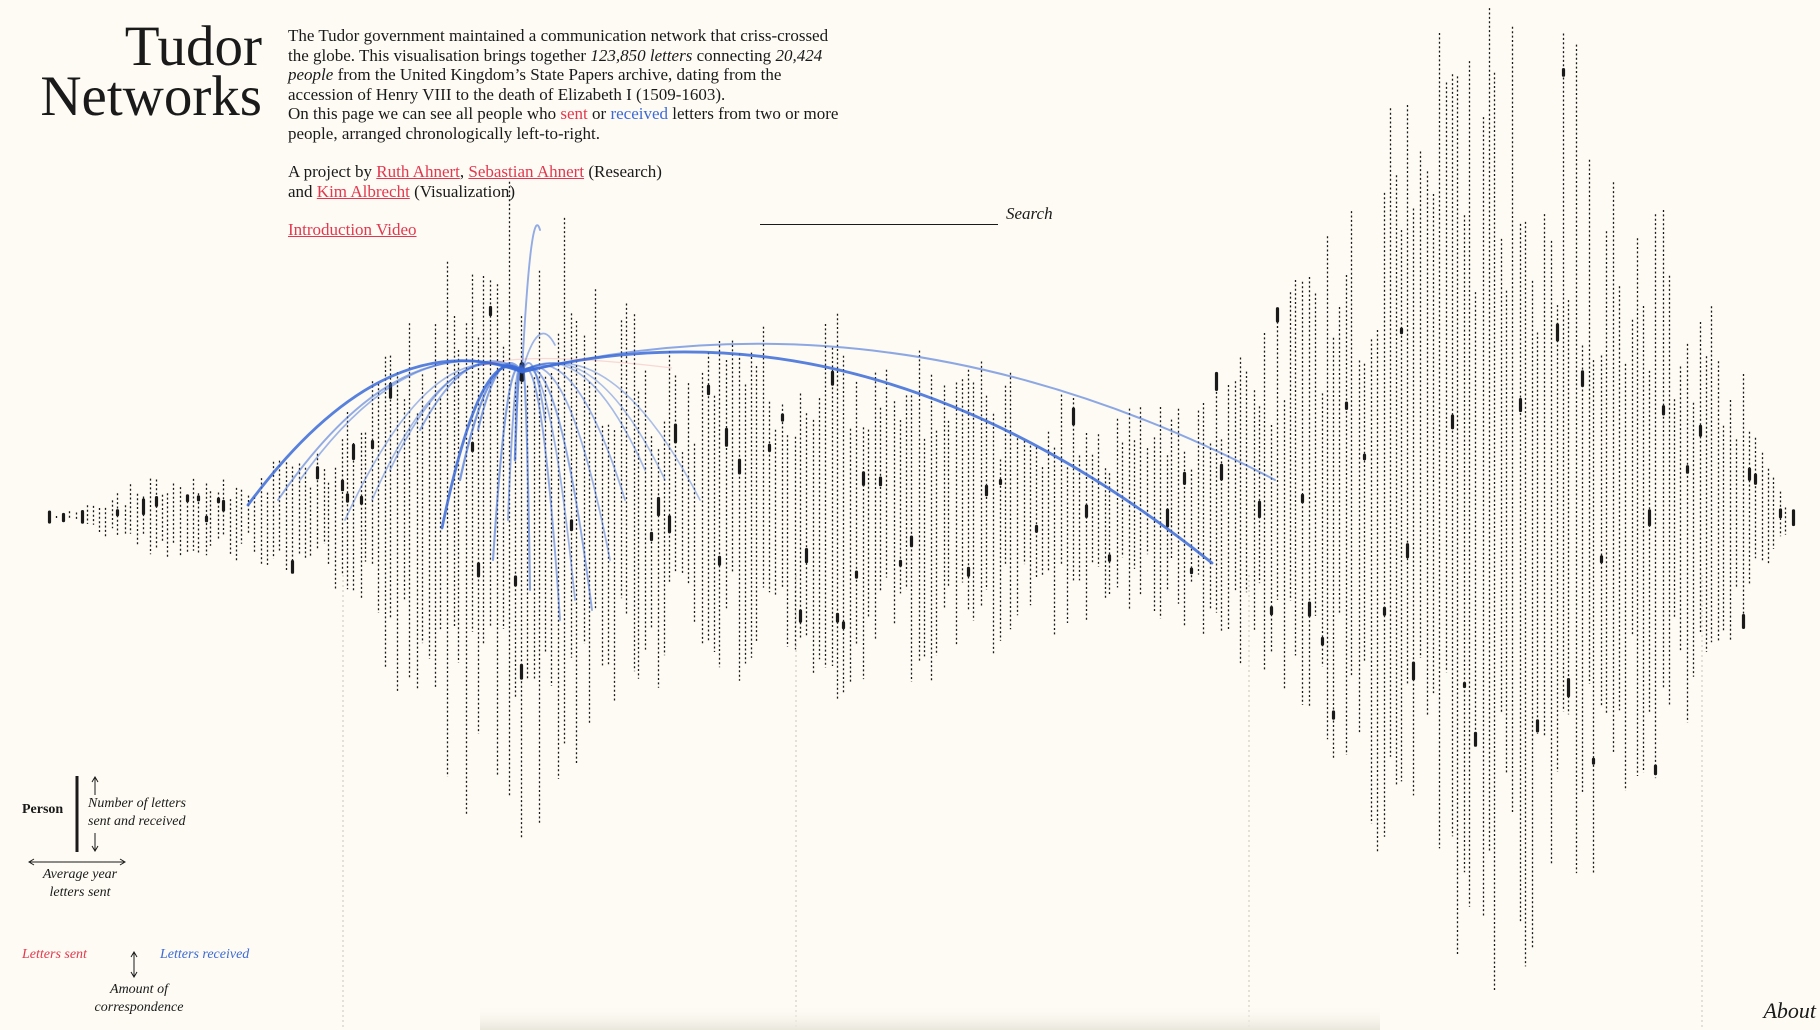 This screenshot has height=1030, width=1820. What do you see at coordinates (526, 171) in the screenshot?
I see `author-link-sebastian-ahnert: Sebastian Ahnert` at bounding box center [526, 171].